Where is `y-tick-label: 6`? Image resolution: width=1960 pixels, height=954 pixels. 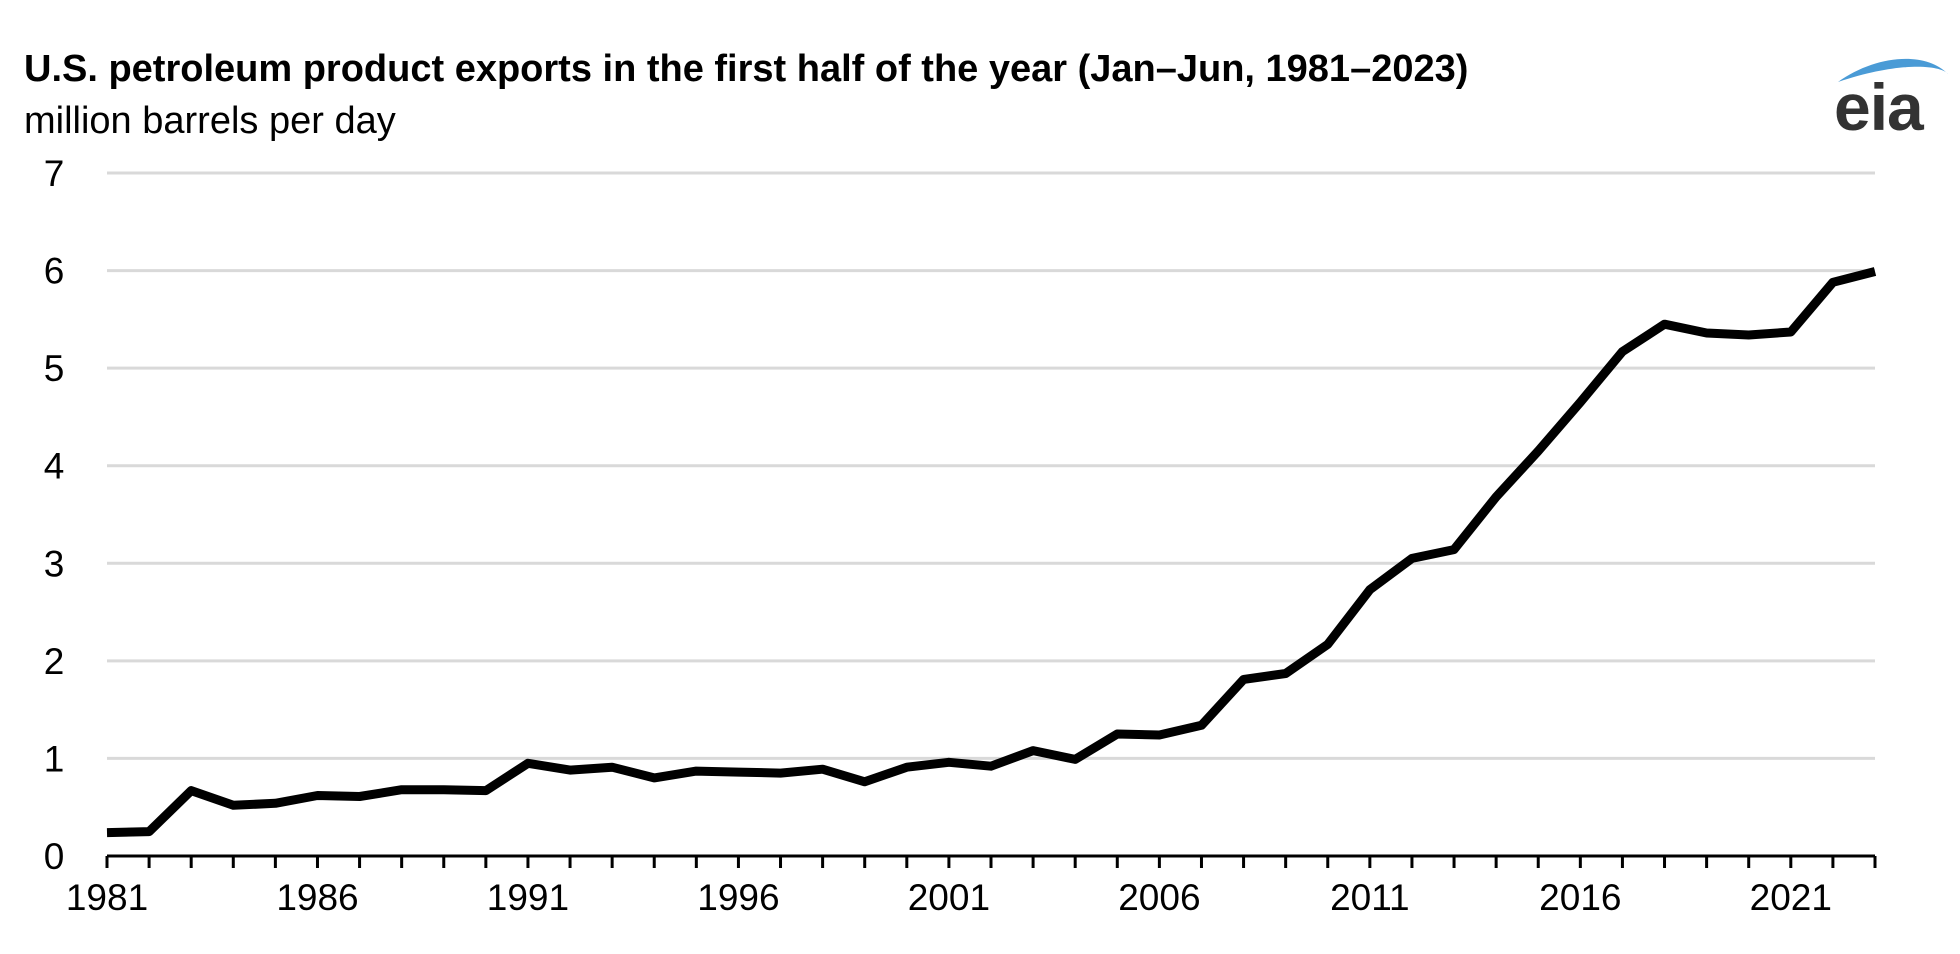 y-tick-label: 6 is located at coordinates (54, 271).